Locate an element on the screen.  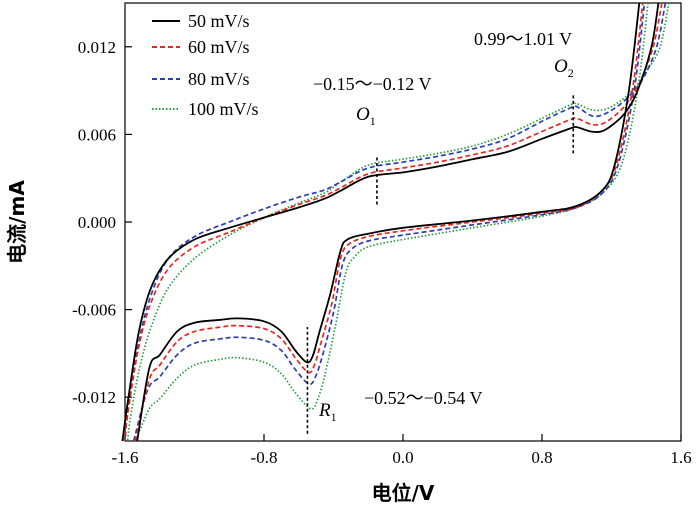
legend-entry: 80 mV/s is located at coordinates (201, 79).